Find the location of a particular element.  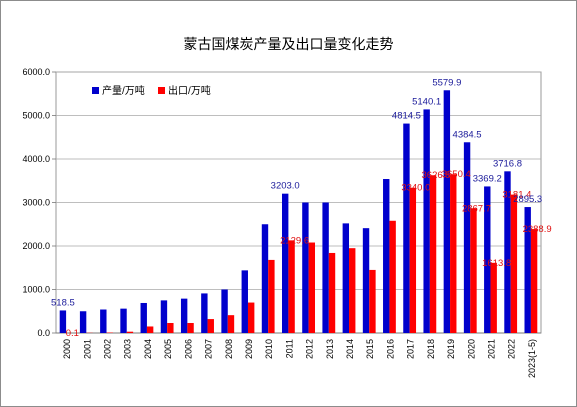

y-tick-label: 0.0 is located at coordinates (43, 333).